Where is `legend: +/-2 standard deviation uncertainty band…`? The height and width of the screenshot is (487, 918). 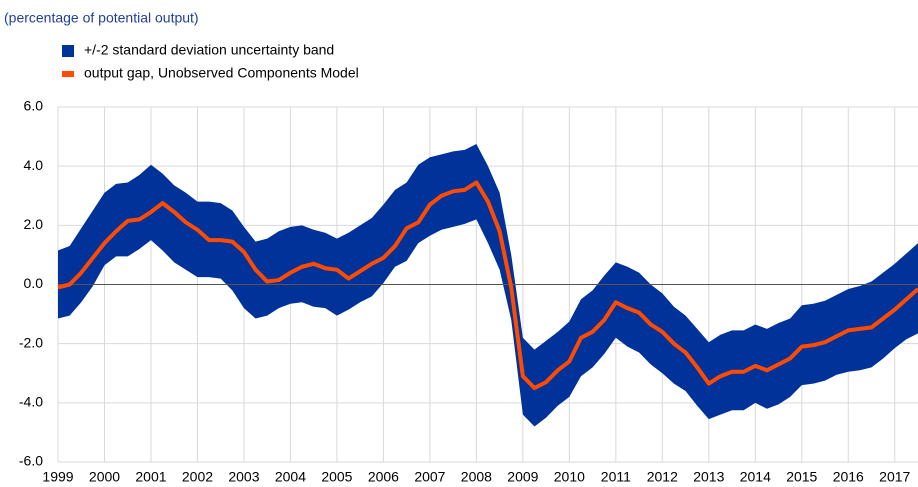
legend: +/-2 standard deviation uncertainty band… is located at coordinates (210, 61).